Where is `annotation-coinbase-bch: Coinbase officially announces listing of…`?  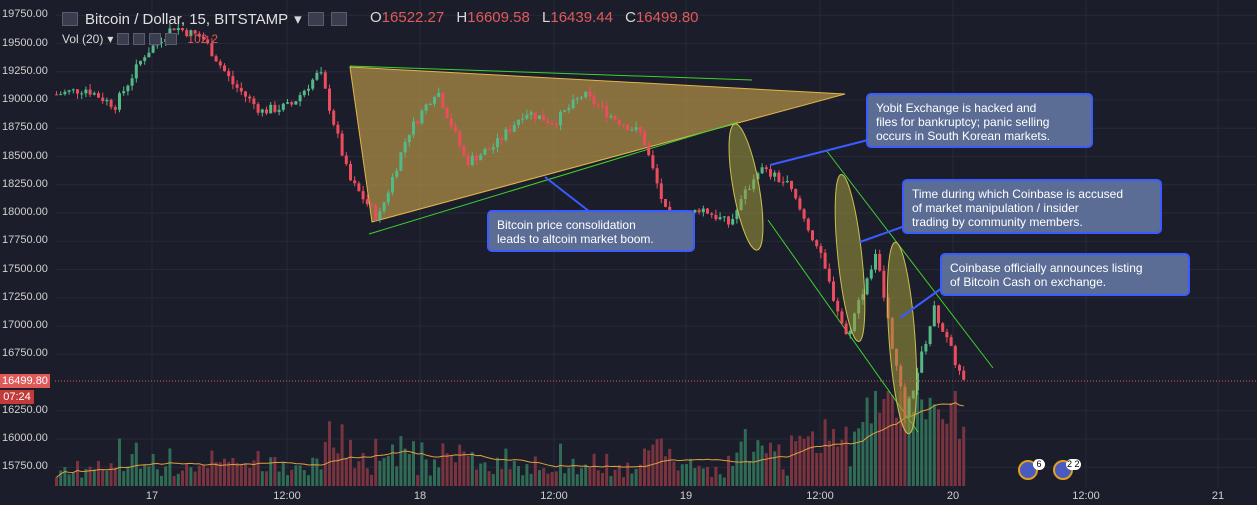 annotation-coinbase-bch: Coinbase officially announces listing of… is located at coordinates (1065, 274).